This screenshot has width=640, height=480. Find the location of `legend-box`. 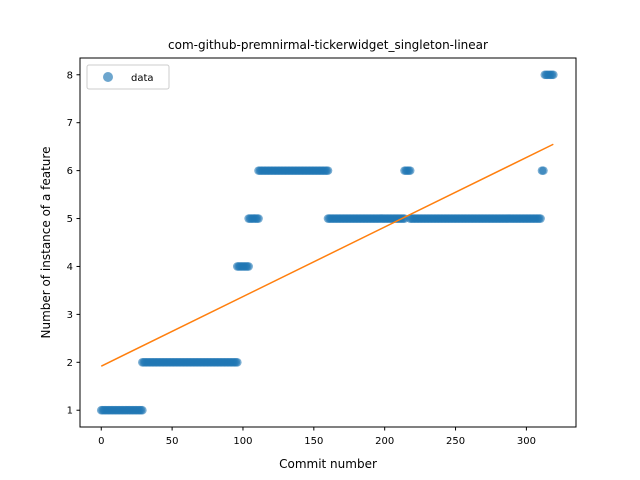

legend-box is located at coordinates (128, 77).